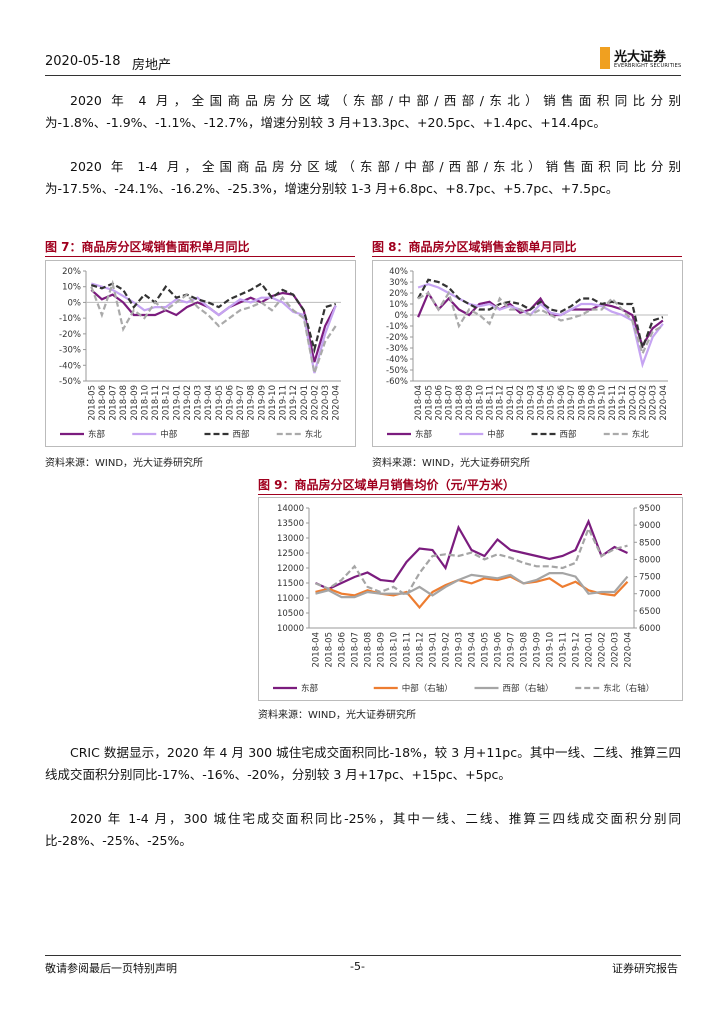  What do you see at coordinates (628, 688) in the screenshot?
I see `legend-label: 东北（右轴）` at bounding box center [628, 688].